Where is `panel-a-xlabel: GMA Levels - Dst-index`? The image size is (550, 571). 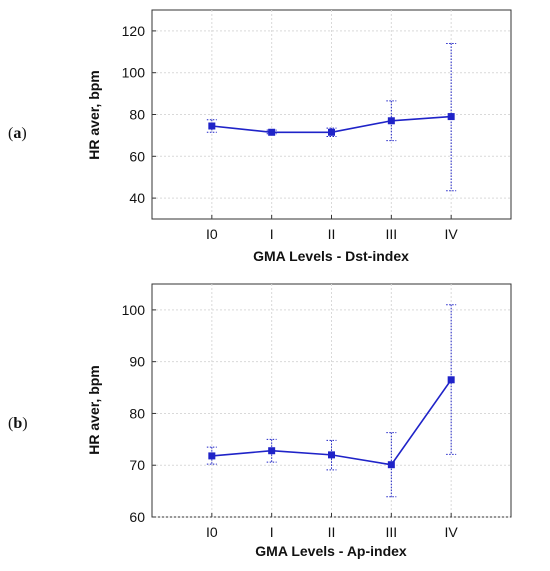
panel-a-xlabel: GMA Levels - Dst-index is located at coordinates (331, 256).